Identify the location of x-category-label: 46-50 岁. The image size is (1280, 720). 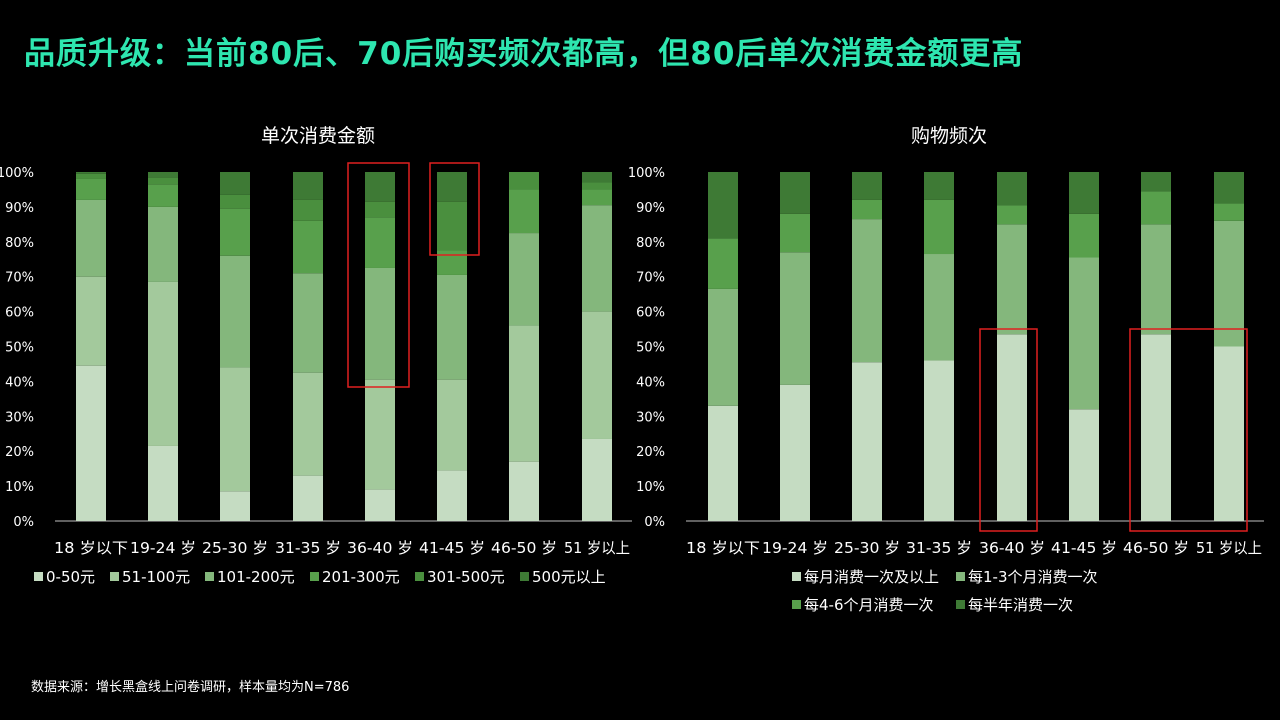
(1156, 548).